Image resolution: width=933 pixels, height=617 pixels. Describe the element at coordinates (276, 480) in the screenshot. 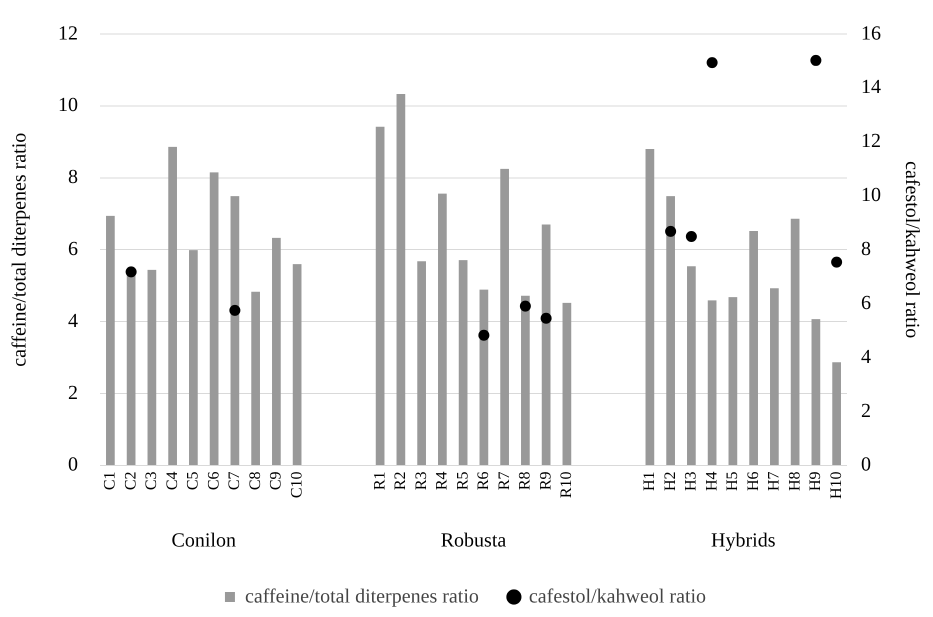

I see `x-tick-label: C9` at that location.